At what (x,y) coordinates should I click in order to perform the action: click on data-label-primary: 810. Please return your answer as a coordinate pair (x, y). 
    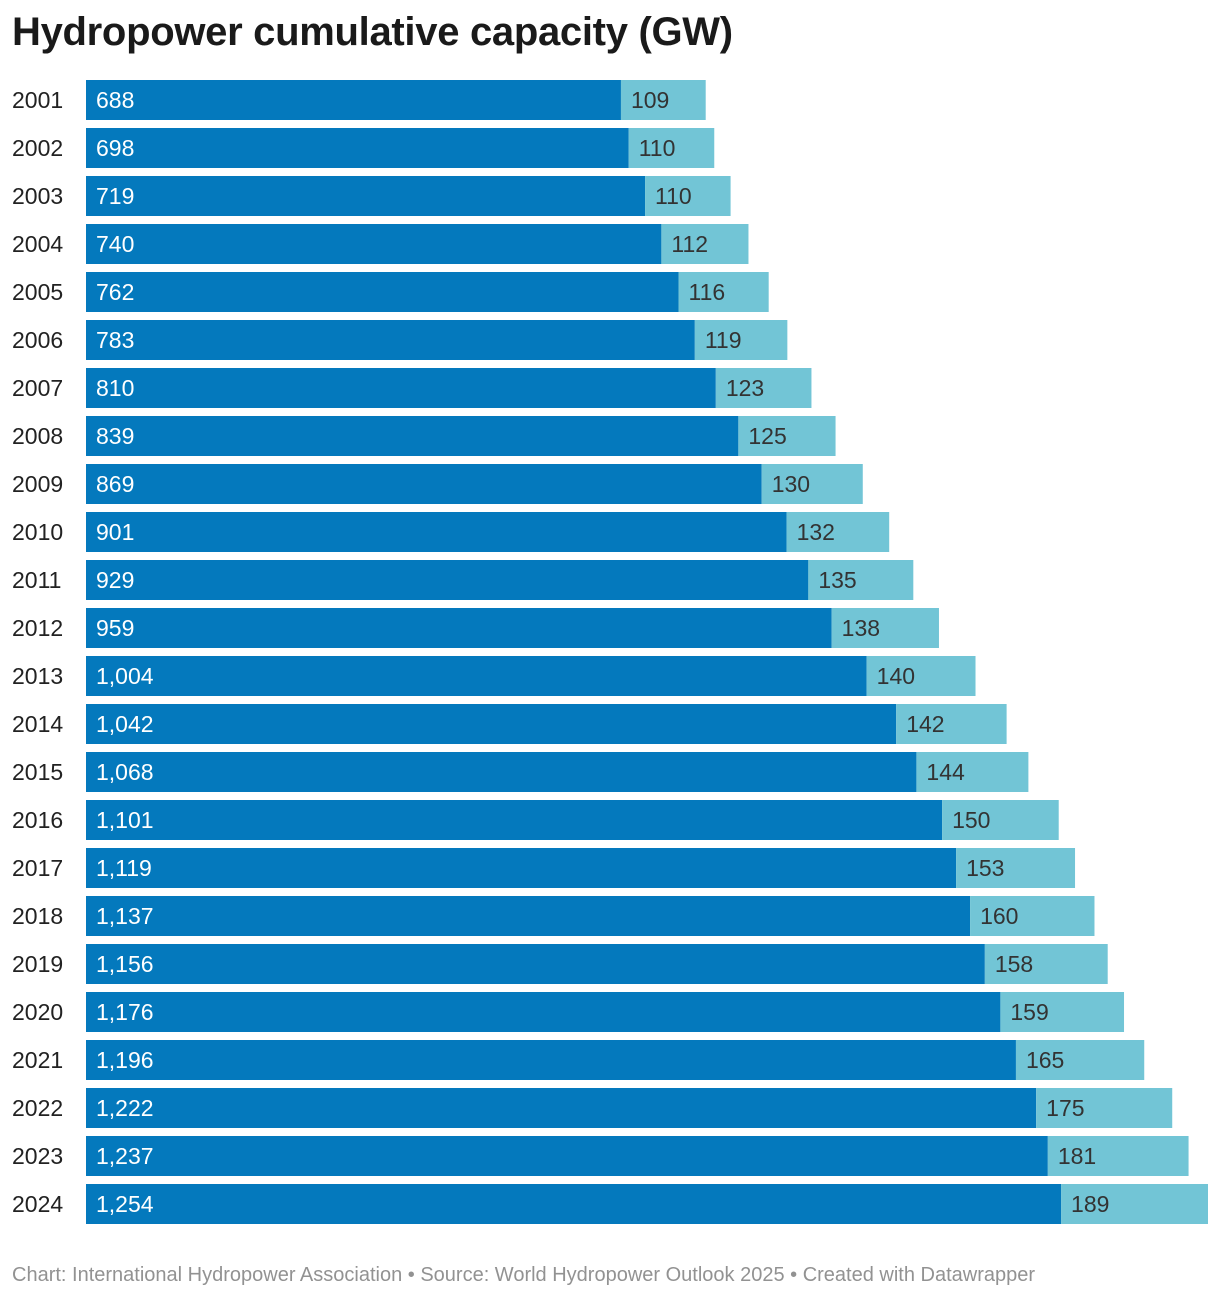
    Looking at the image, I should click on (115, 388).